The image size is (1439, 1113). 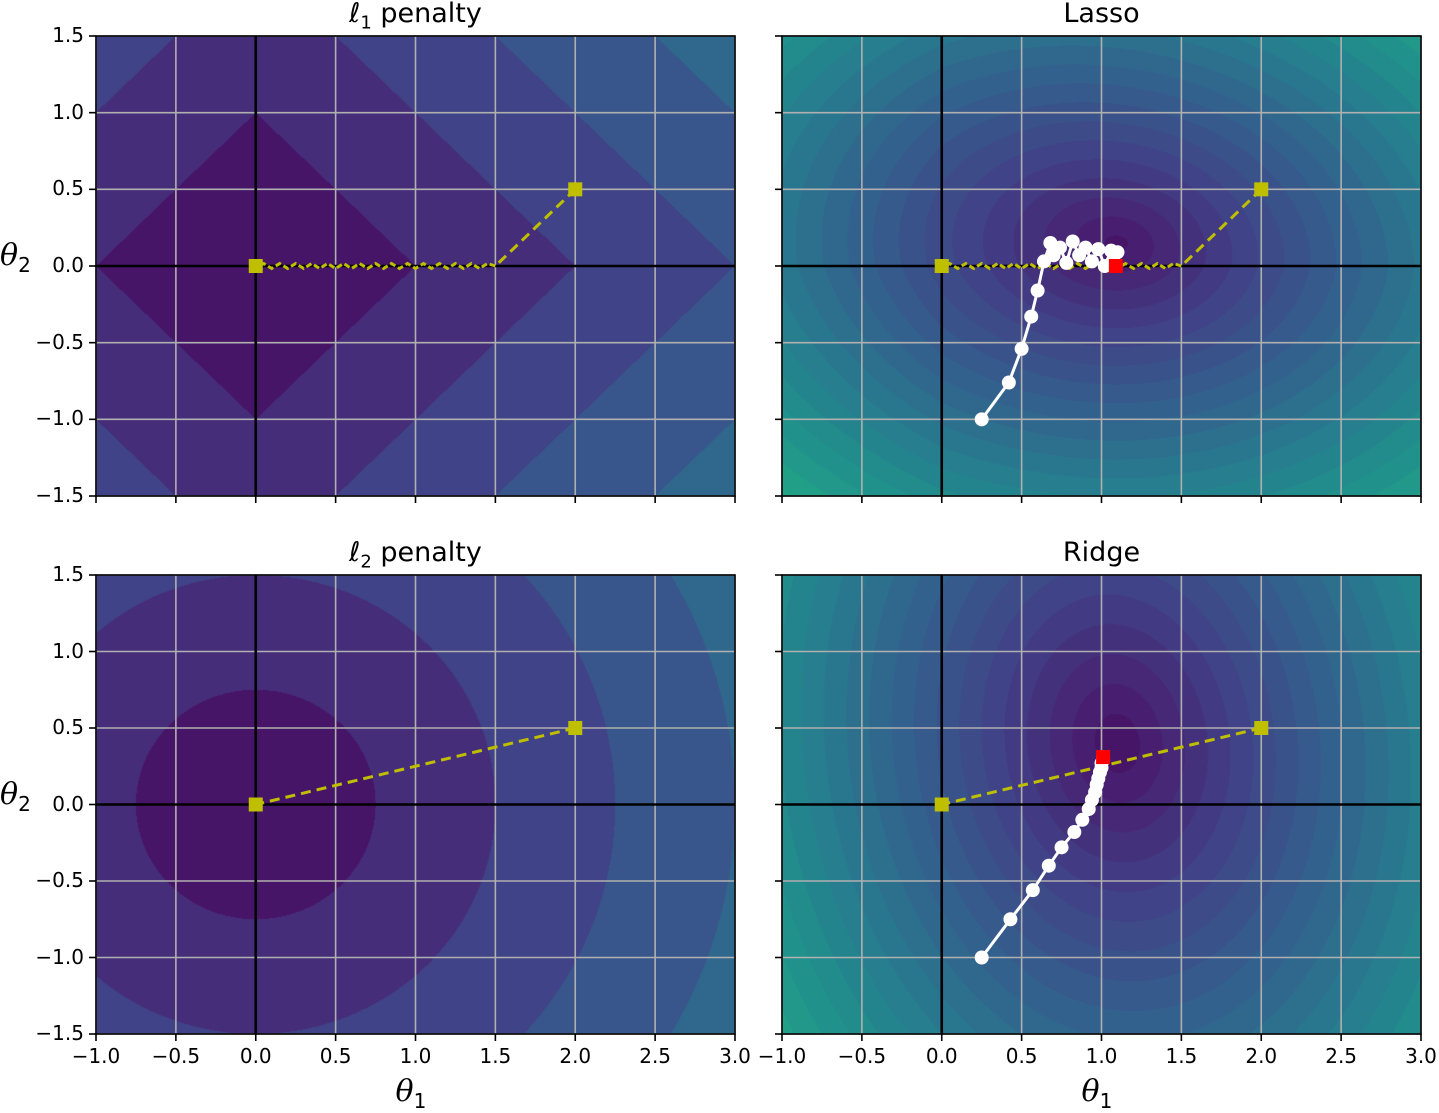 What do you see at coordinates (375, 266) in the screenshot?
I see `reference-path-zigzag` at bounding box center [375, 266].